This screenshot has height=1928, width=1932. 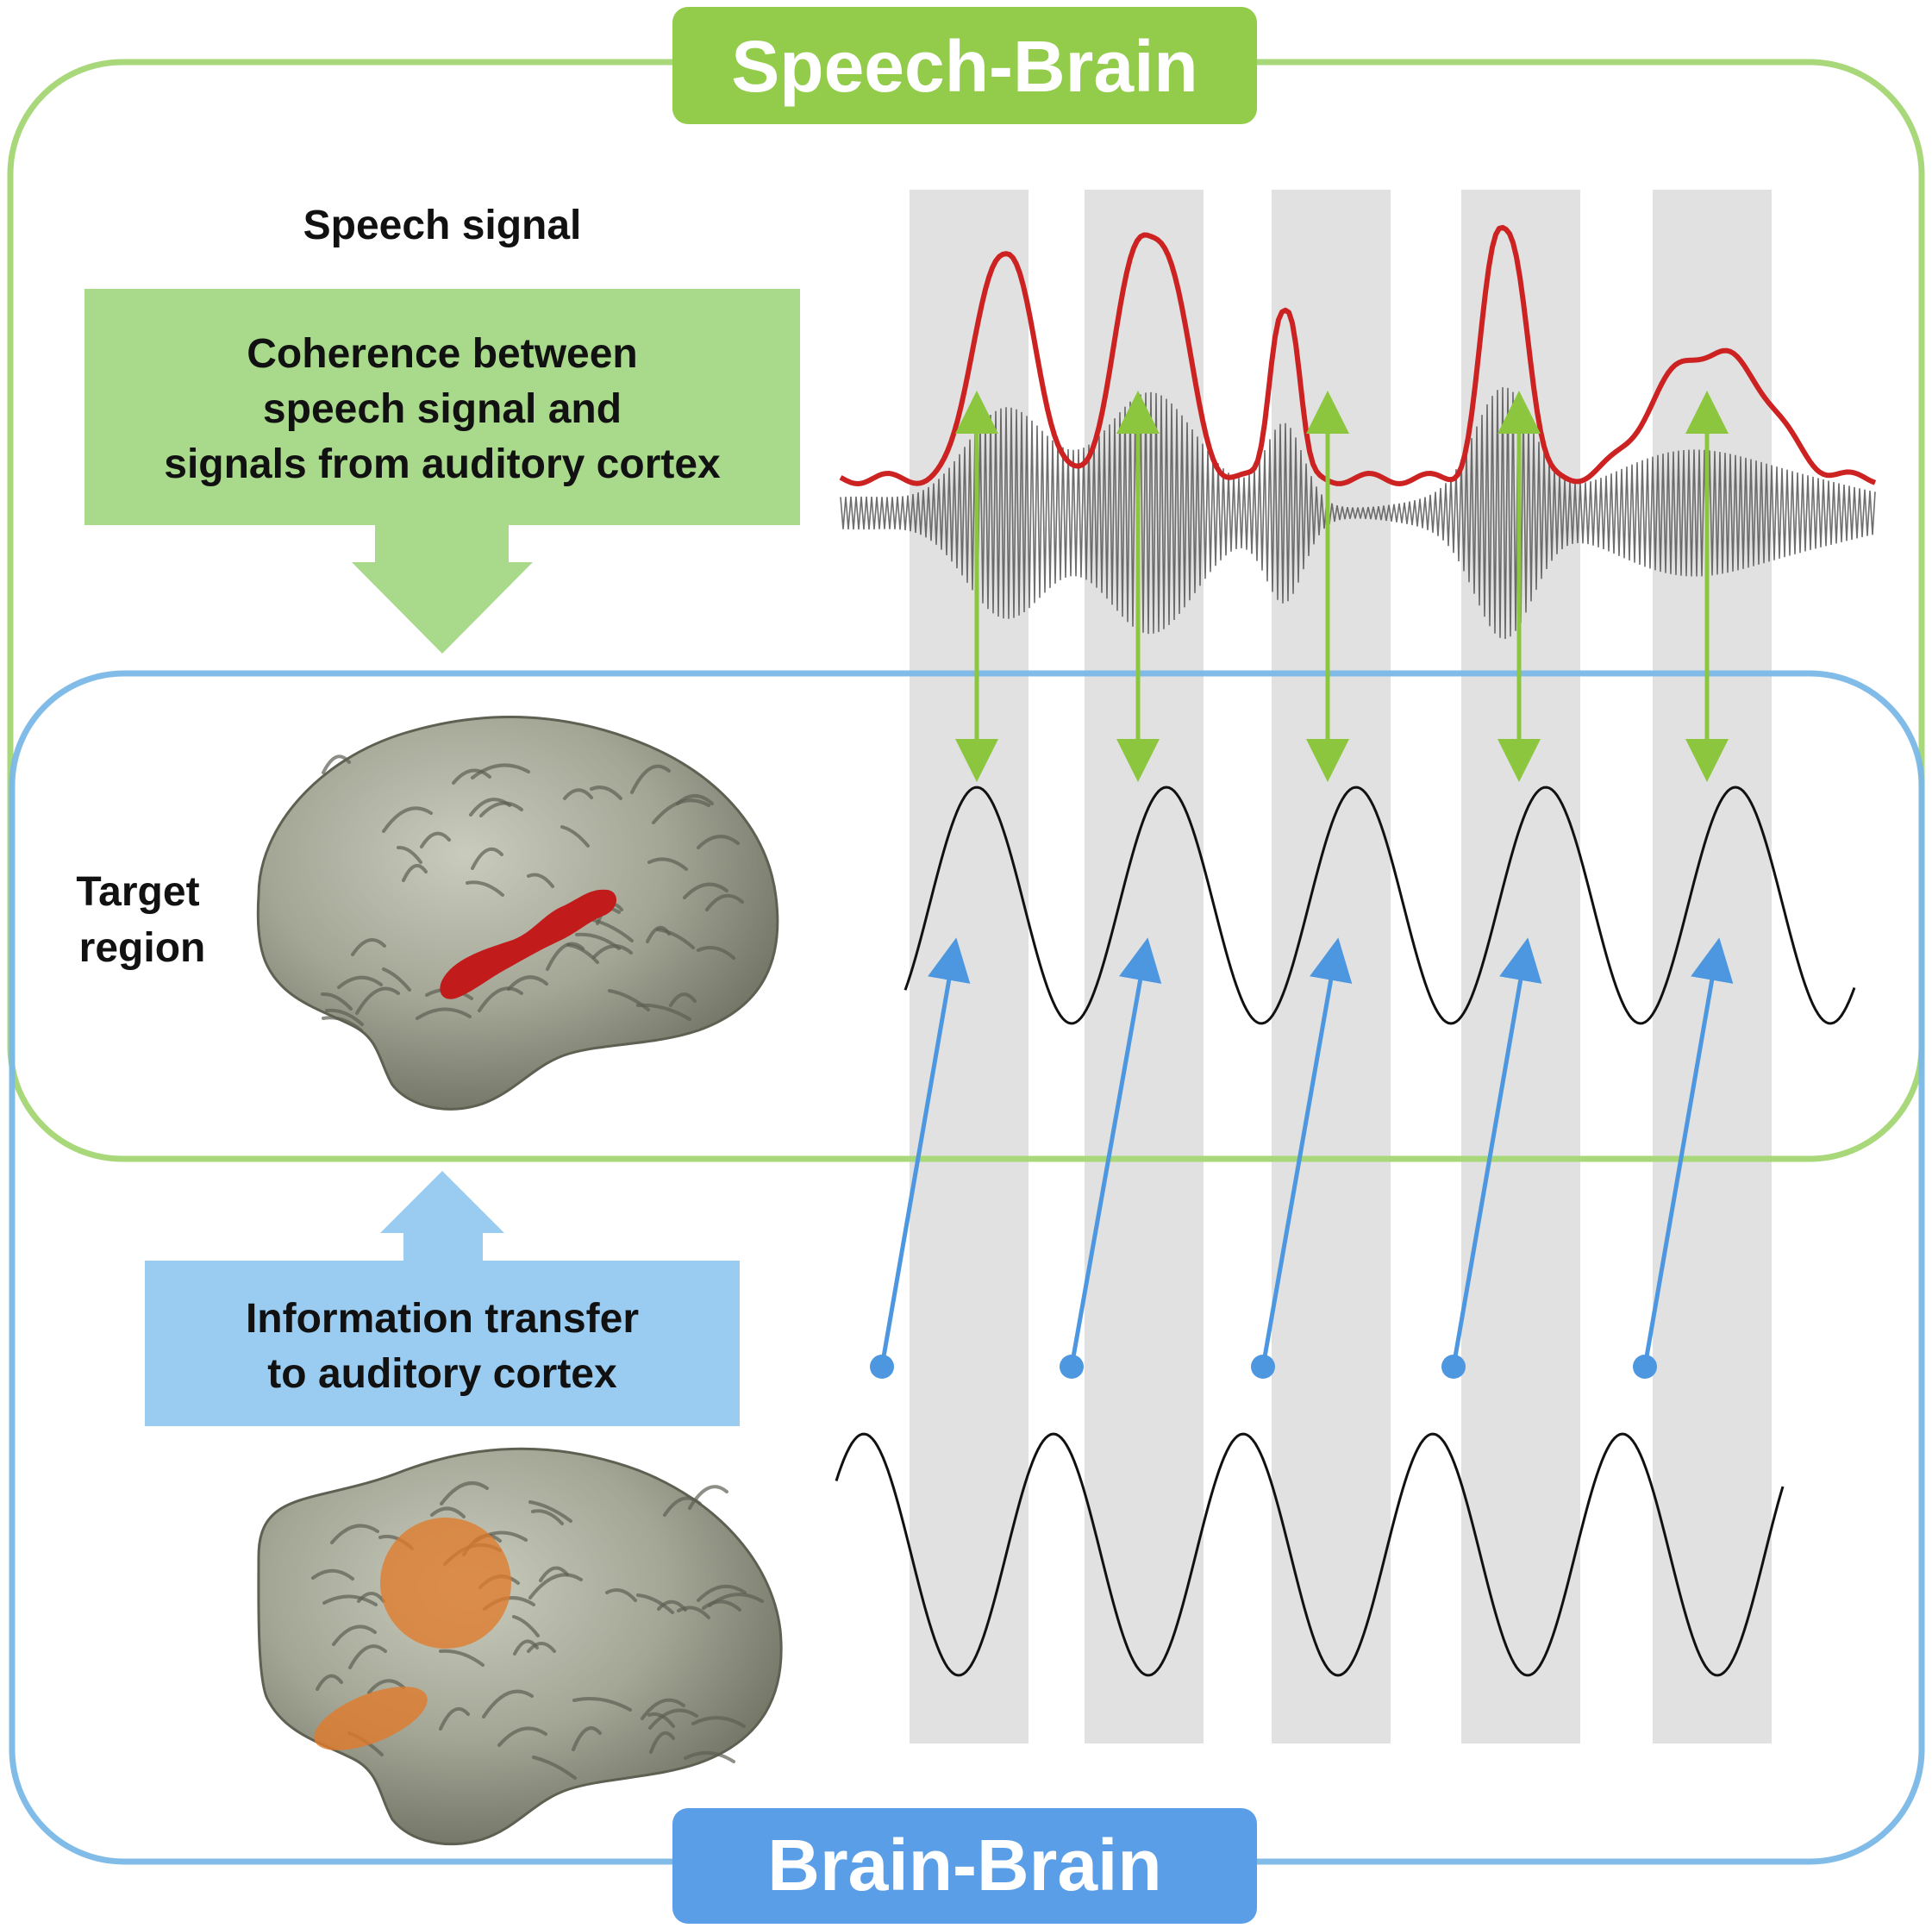 What do you see at coordinates (442, 1344) in the screenshot?
I see `information-transfer-box` at bounding box center [442, 1344].